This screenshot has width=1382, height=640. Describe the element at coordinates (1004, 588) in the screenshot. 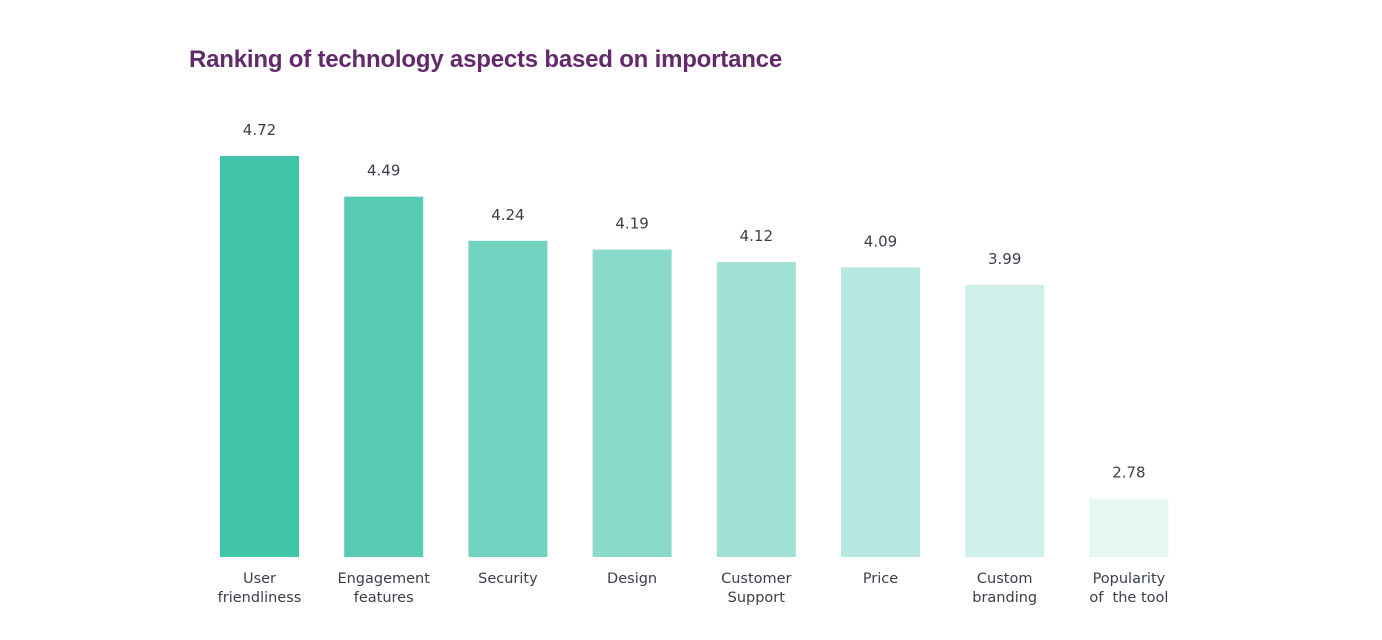

I see `category-label: Custom branding` at that location.